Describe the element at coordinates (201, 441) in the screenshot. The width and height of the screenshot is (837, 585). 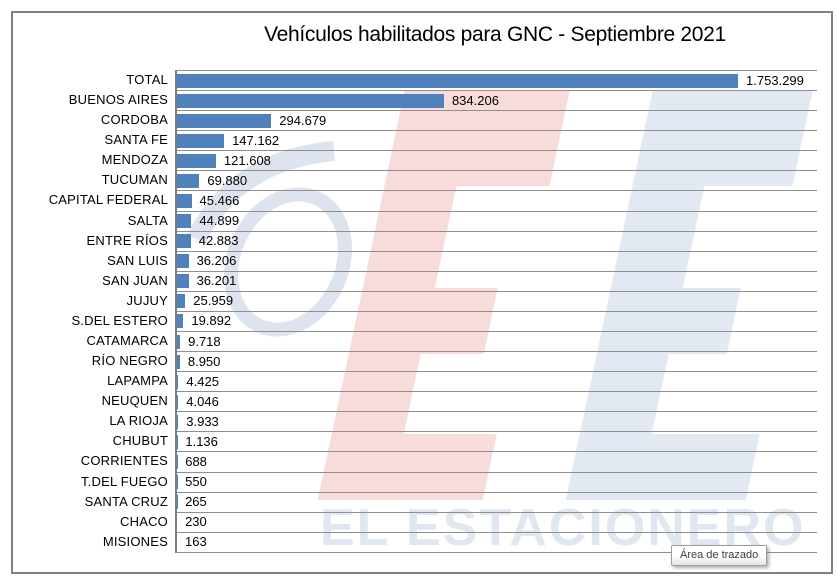
I see `data-label: 1.136` at that location.